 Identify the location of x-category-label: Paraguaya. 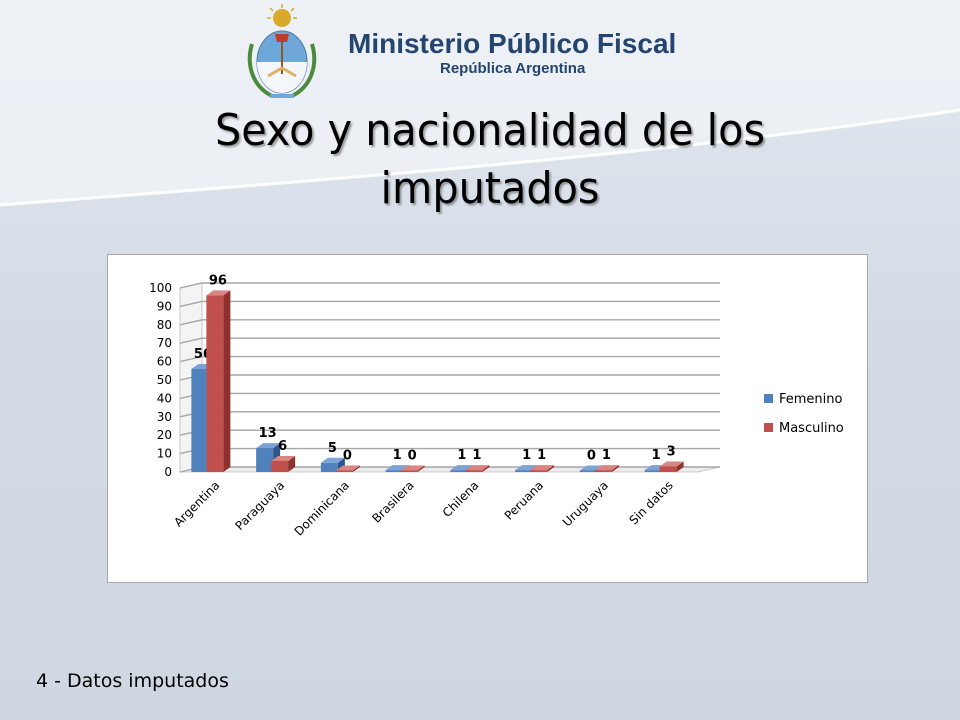
(260, 505).